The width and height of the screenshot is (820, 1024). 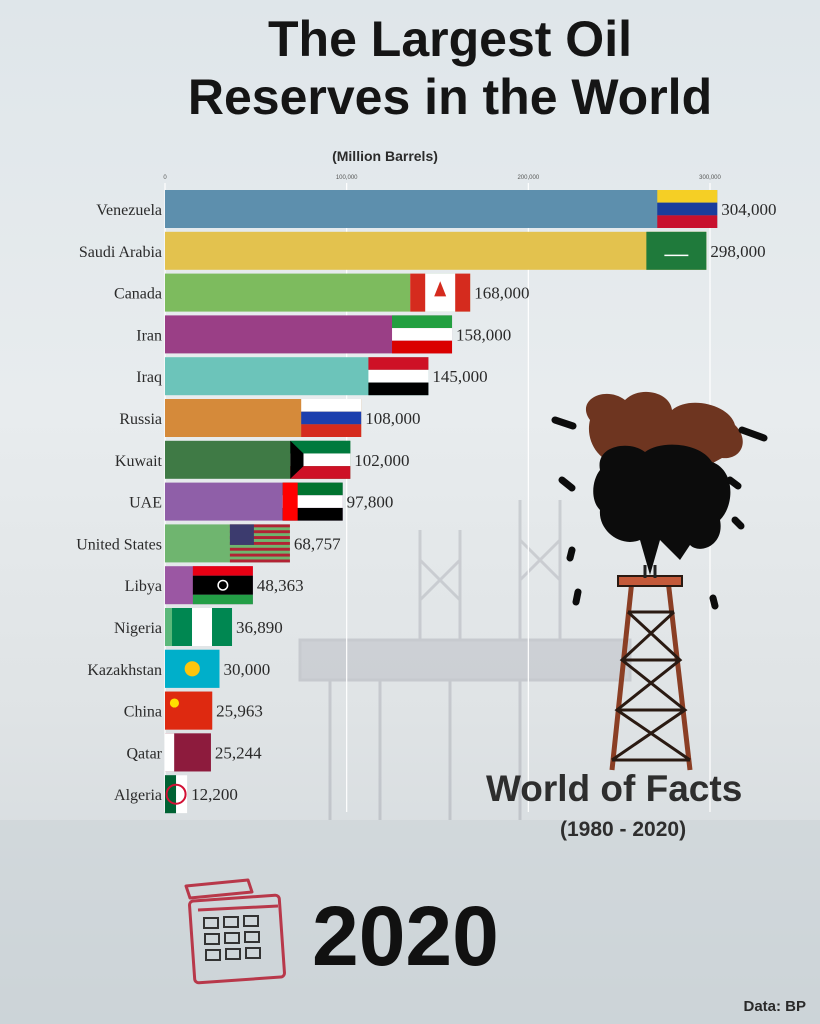 What do you see at coordinates (528, 178) in the screenshot?
I see `x-tick-label: 200,000` at bounding box center [528, 178].